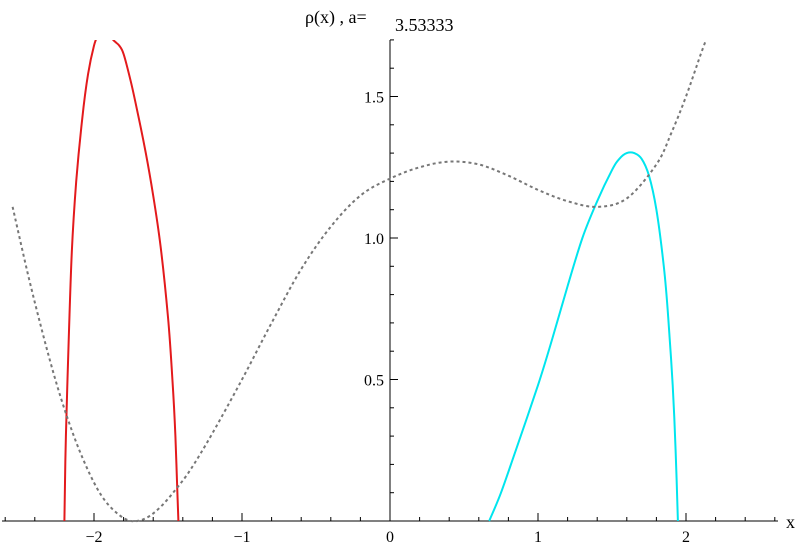  What do you see at coordinates (686, 537) in the screenshot?
I see `x-tick-label: 2` at bounding box center [686, 537].